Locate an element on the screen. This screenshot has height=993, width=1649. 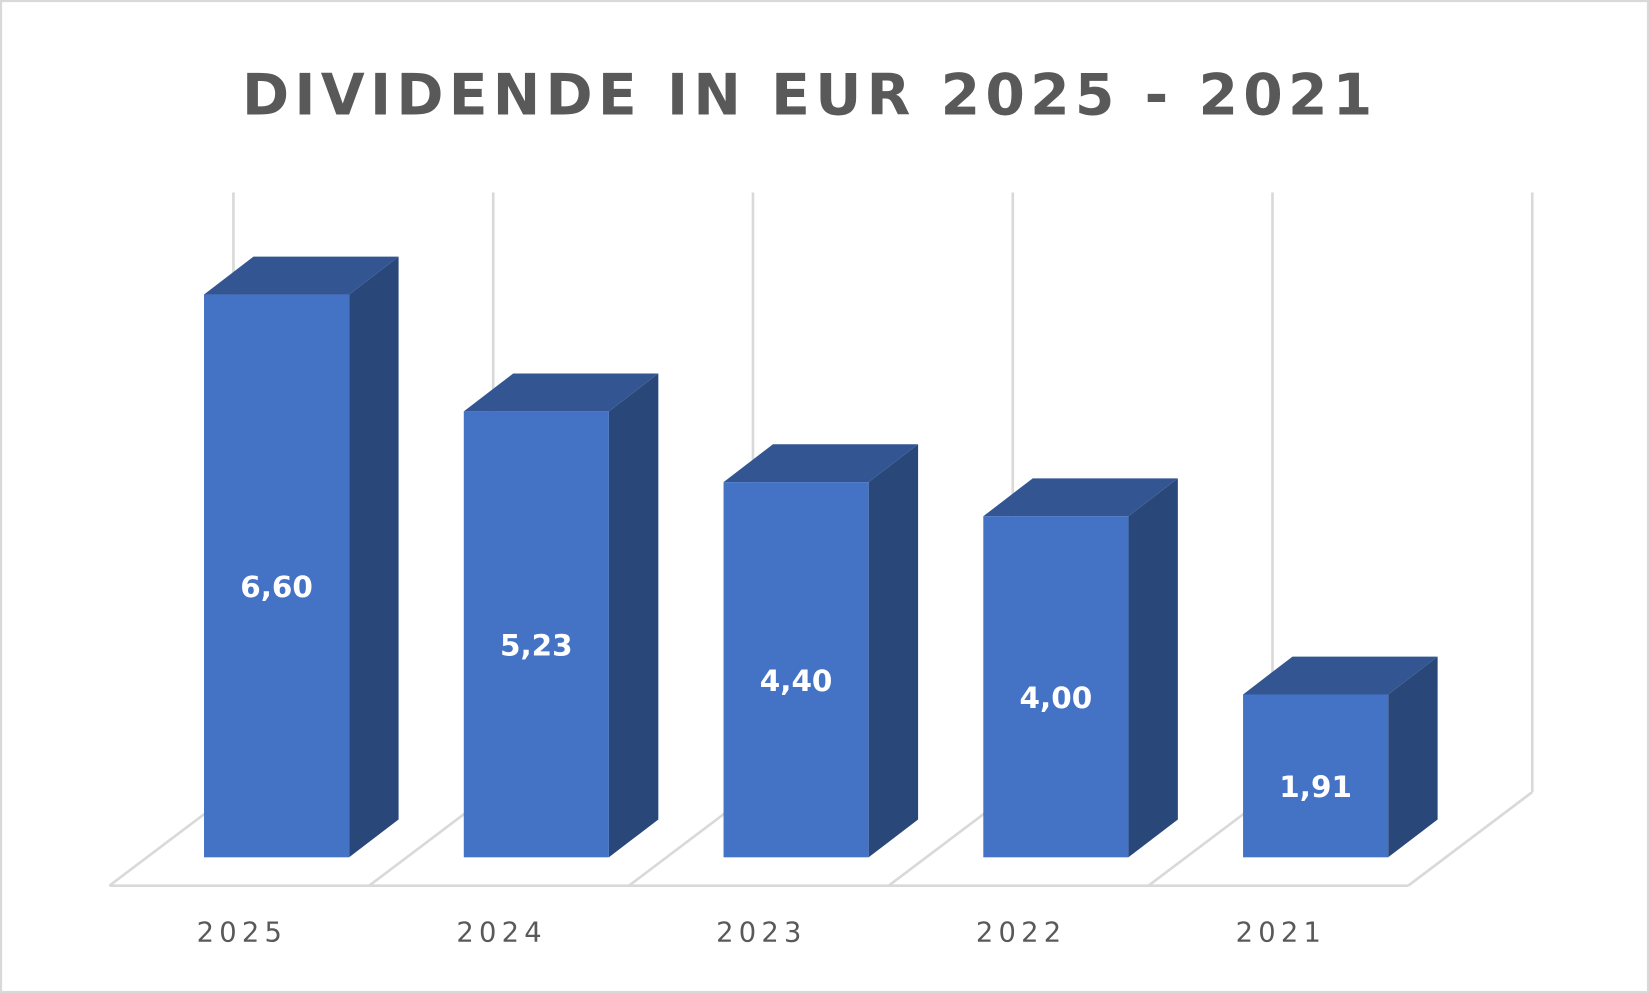
x-tick-label: 2025 is located at coordinates (242, 933).